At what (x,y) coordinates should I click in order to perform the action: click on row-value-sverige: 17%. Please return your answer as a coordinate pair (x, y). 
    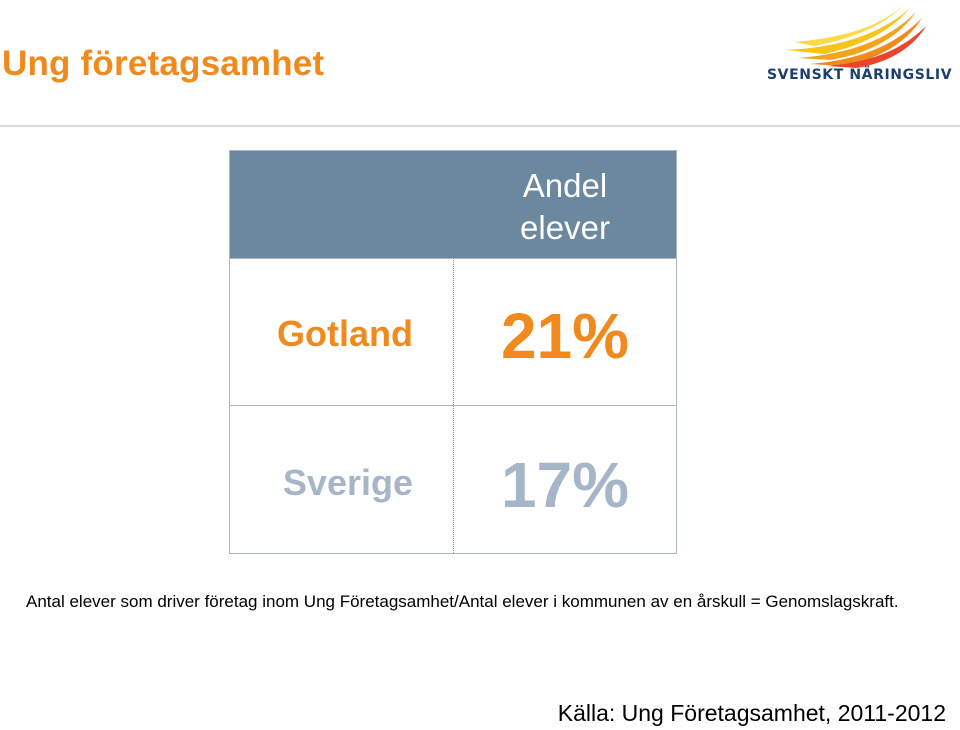
    Looking at the image, I should click on (565, 485).